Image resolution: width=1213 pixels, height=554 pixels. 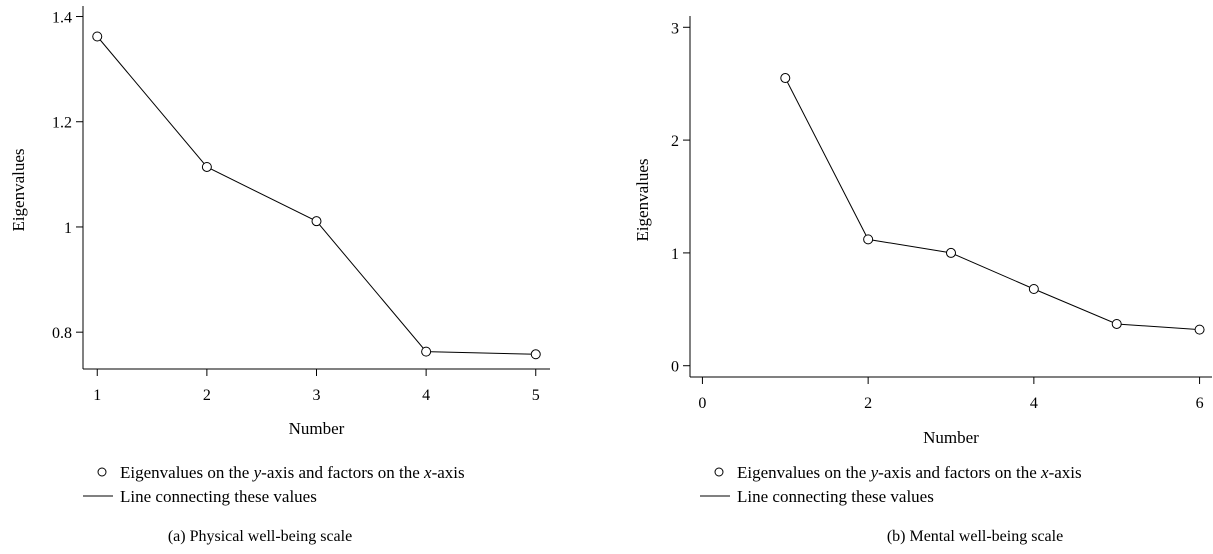 What do you see at coordinates (62, 123) in the screenshot?
I see `y-tick-label: 1.2` at bounding box center [62, 123].